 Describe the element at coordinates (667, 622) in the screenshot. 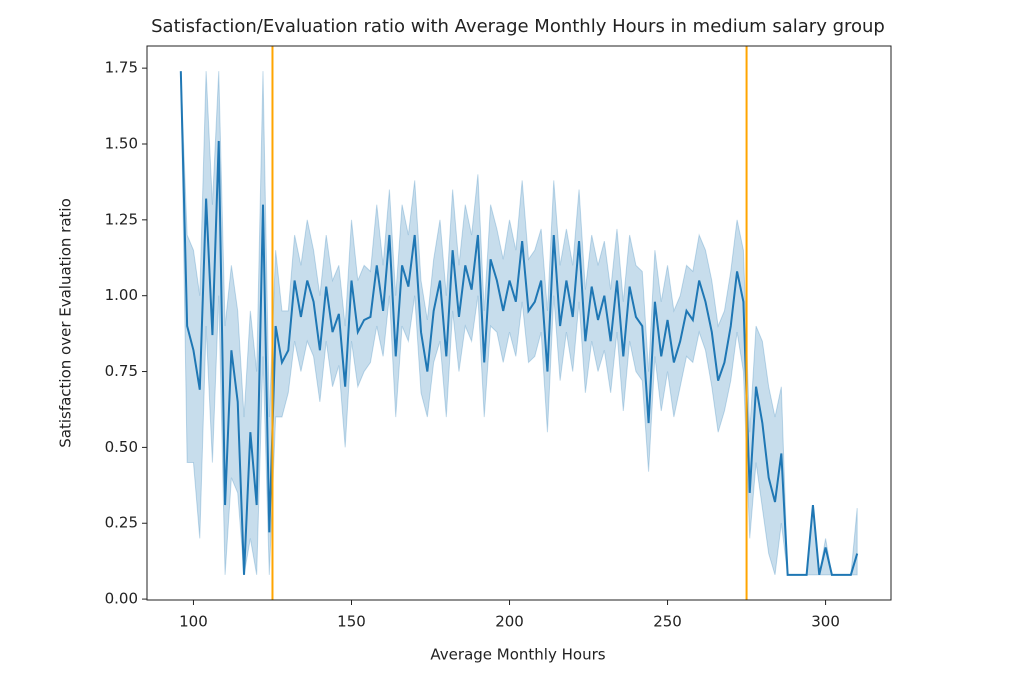

I see `x-tick-label: 250` at that location.